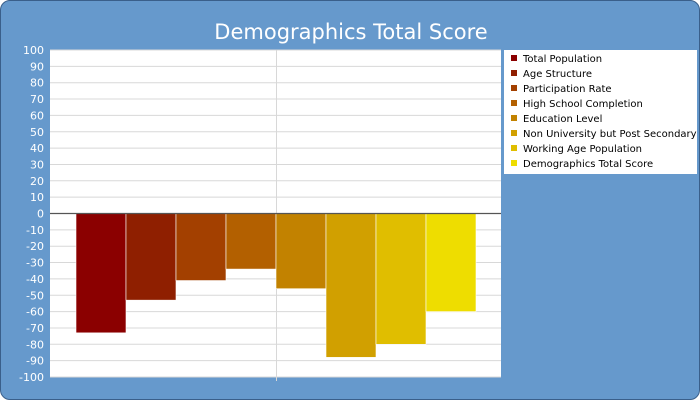 The image size is (700, 400). Describe the element at coordinates (588, 164) in the screenshot. I see `legend-entry: Demographics Total Score` at that location.